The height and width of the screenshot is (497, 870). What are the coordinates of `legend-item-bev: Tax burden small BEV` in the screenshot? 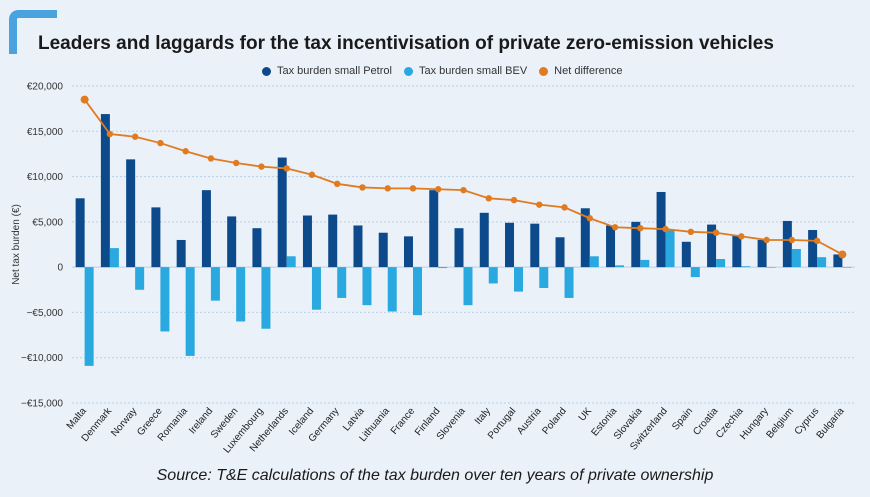 It's located at (465, 71).